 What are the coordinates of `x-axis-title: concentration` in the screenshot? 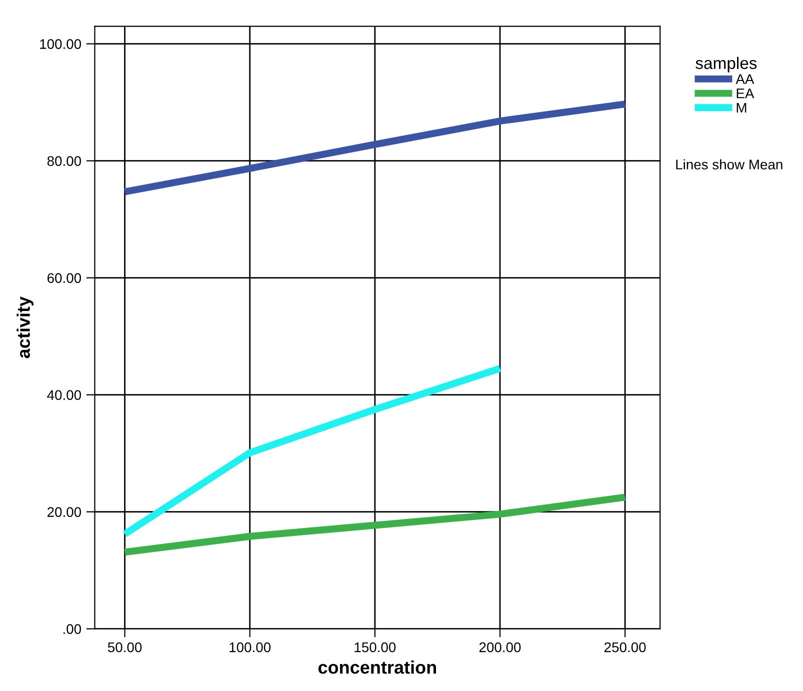 It's located at (377, 667).